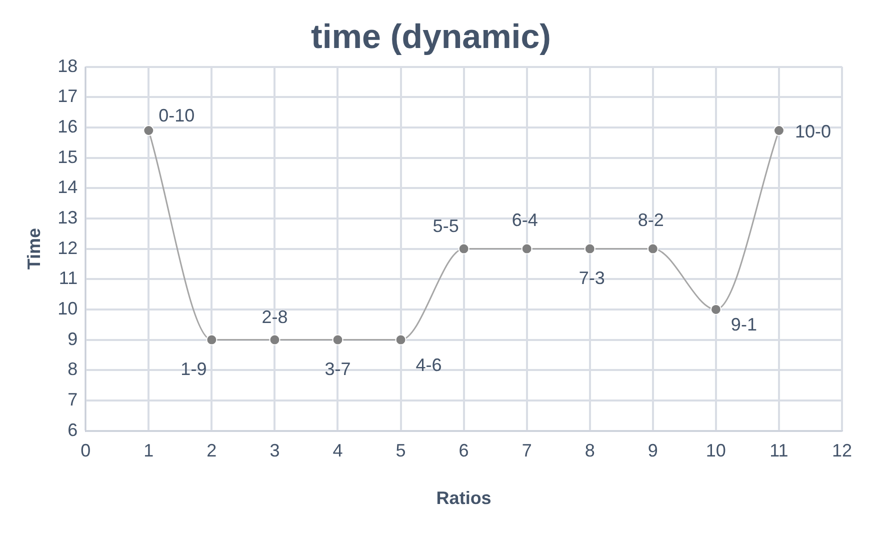 The width and height of the screenshot is (872, 559). What do you see at coordinates (653, 450) in the screenshot?
I see `x-tick-label: 9` at bounding box center [653, 450].